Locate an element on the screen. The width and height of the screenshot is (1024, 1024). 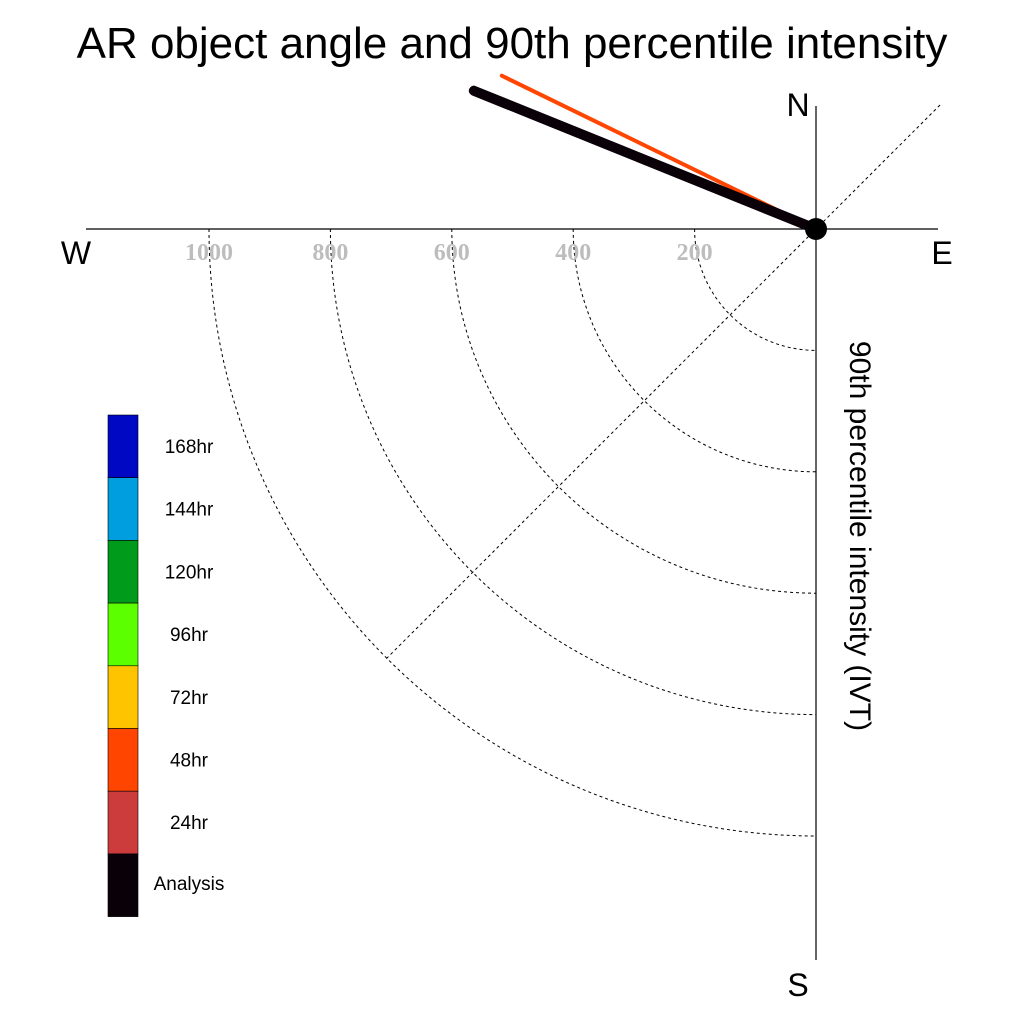
legend: 168hr 144hr 120hr 96hr 72hr 48hr 24hr Analysis is located at coordinates (166, 665).